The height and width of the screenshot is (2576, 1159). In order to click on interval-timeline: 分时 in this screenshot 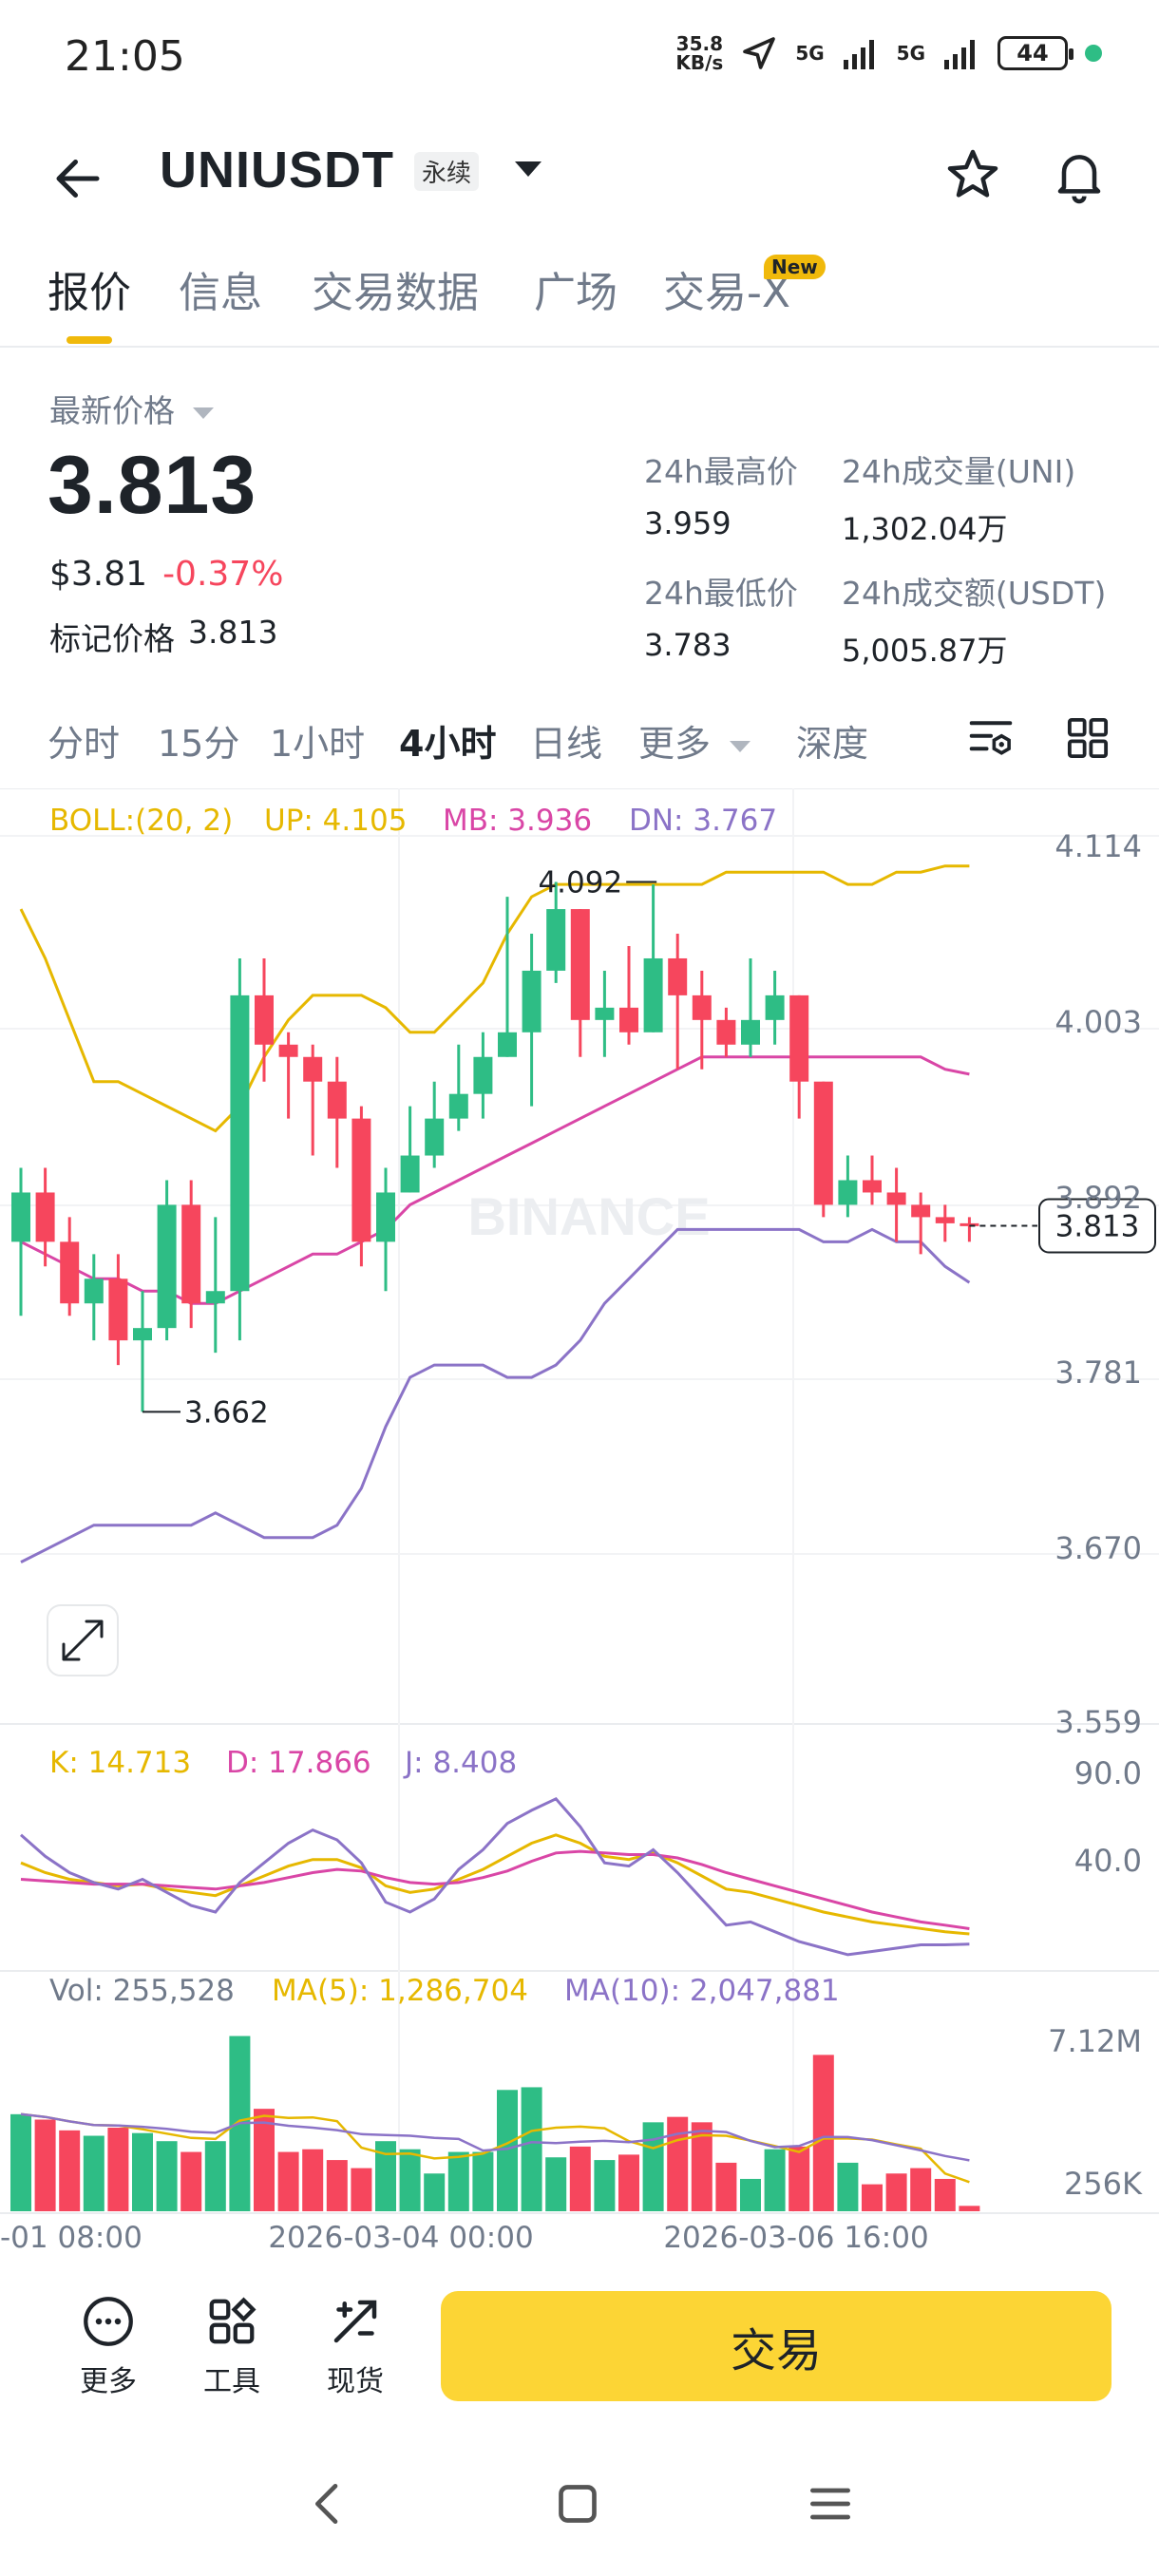, I will do `click(84, 744)`.